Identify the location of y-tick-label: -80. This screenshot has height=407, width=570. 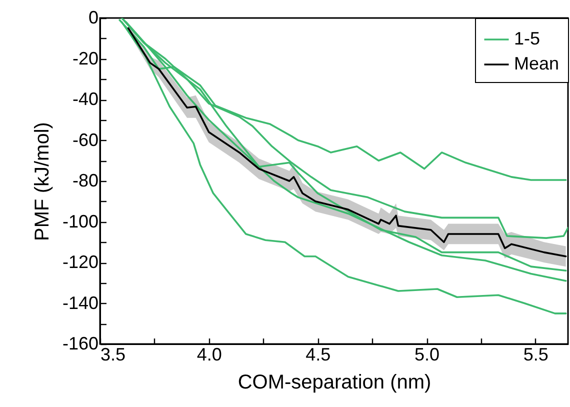
(85, 180).